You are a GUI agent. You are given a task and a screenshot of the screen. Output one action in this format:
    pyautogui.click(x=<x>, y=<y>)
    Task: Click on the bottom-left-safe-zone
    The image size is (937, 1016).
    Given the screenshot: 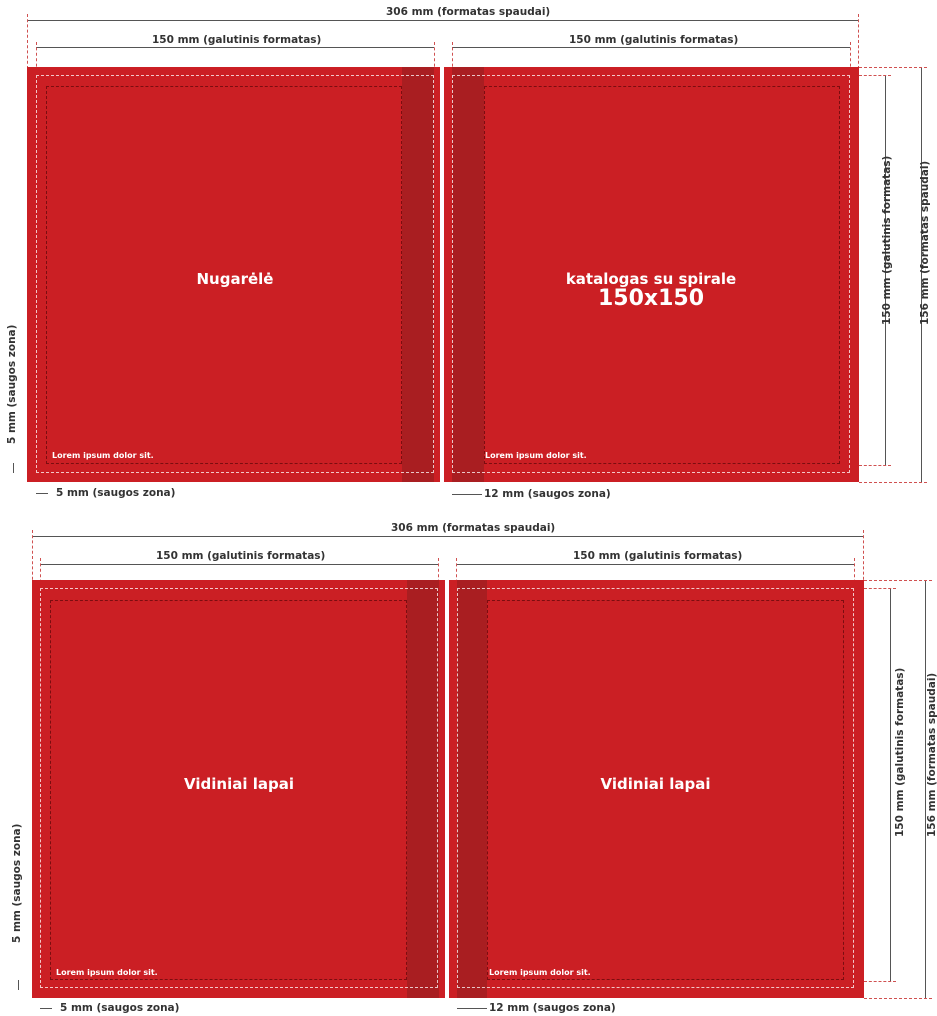 What is the action you would take?
    pyautogui.click(x=228, y=790)
    